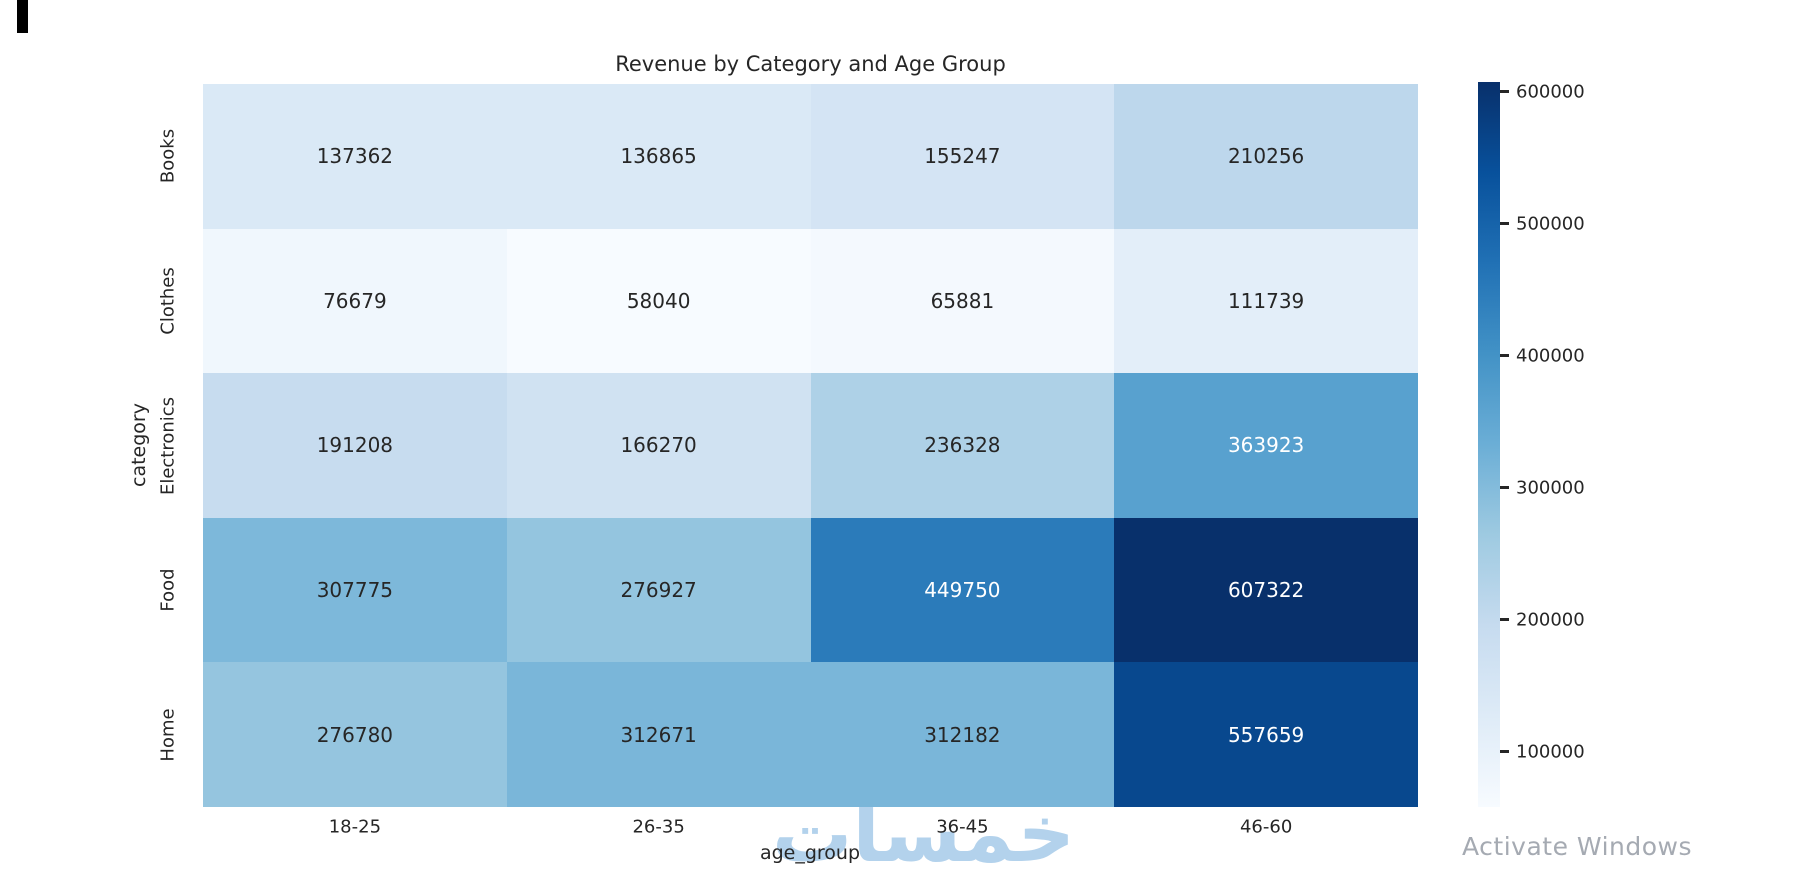  What do you see at coordinates (962, 301) in the screenshot?
I see `heatmap-cell: 65881` at bounding box center [962, 301].